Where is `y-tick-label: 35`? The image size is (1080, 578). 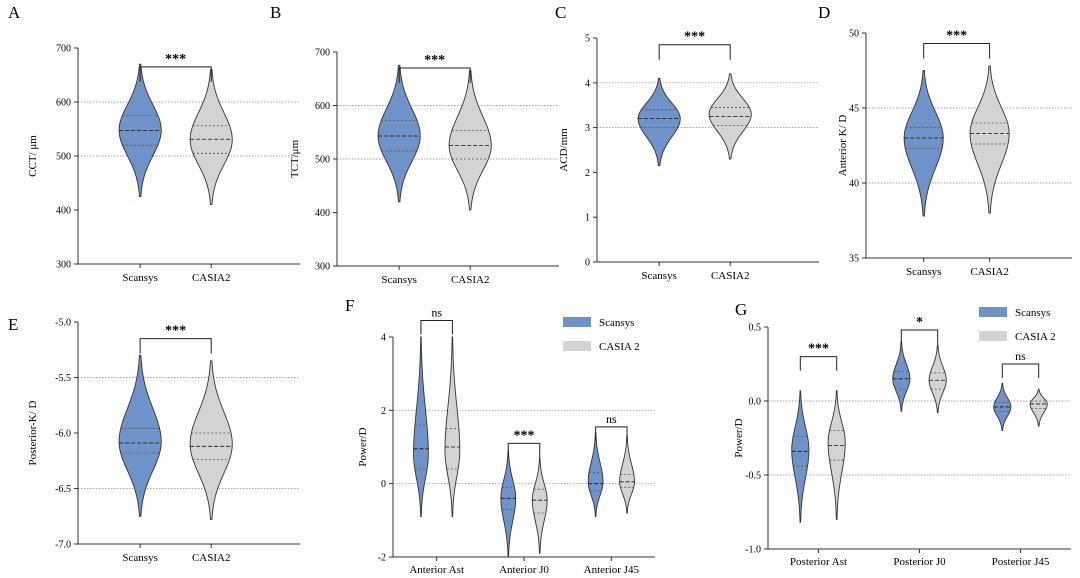
y-tick-label: 35 is located at coordinates (854, 259).